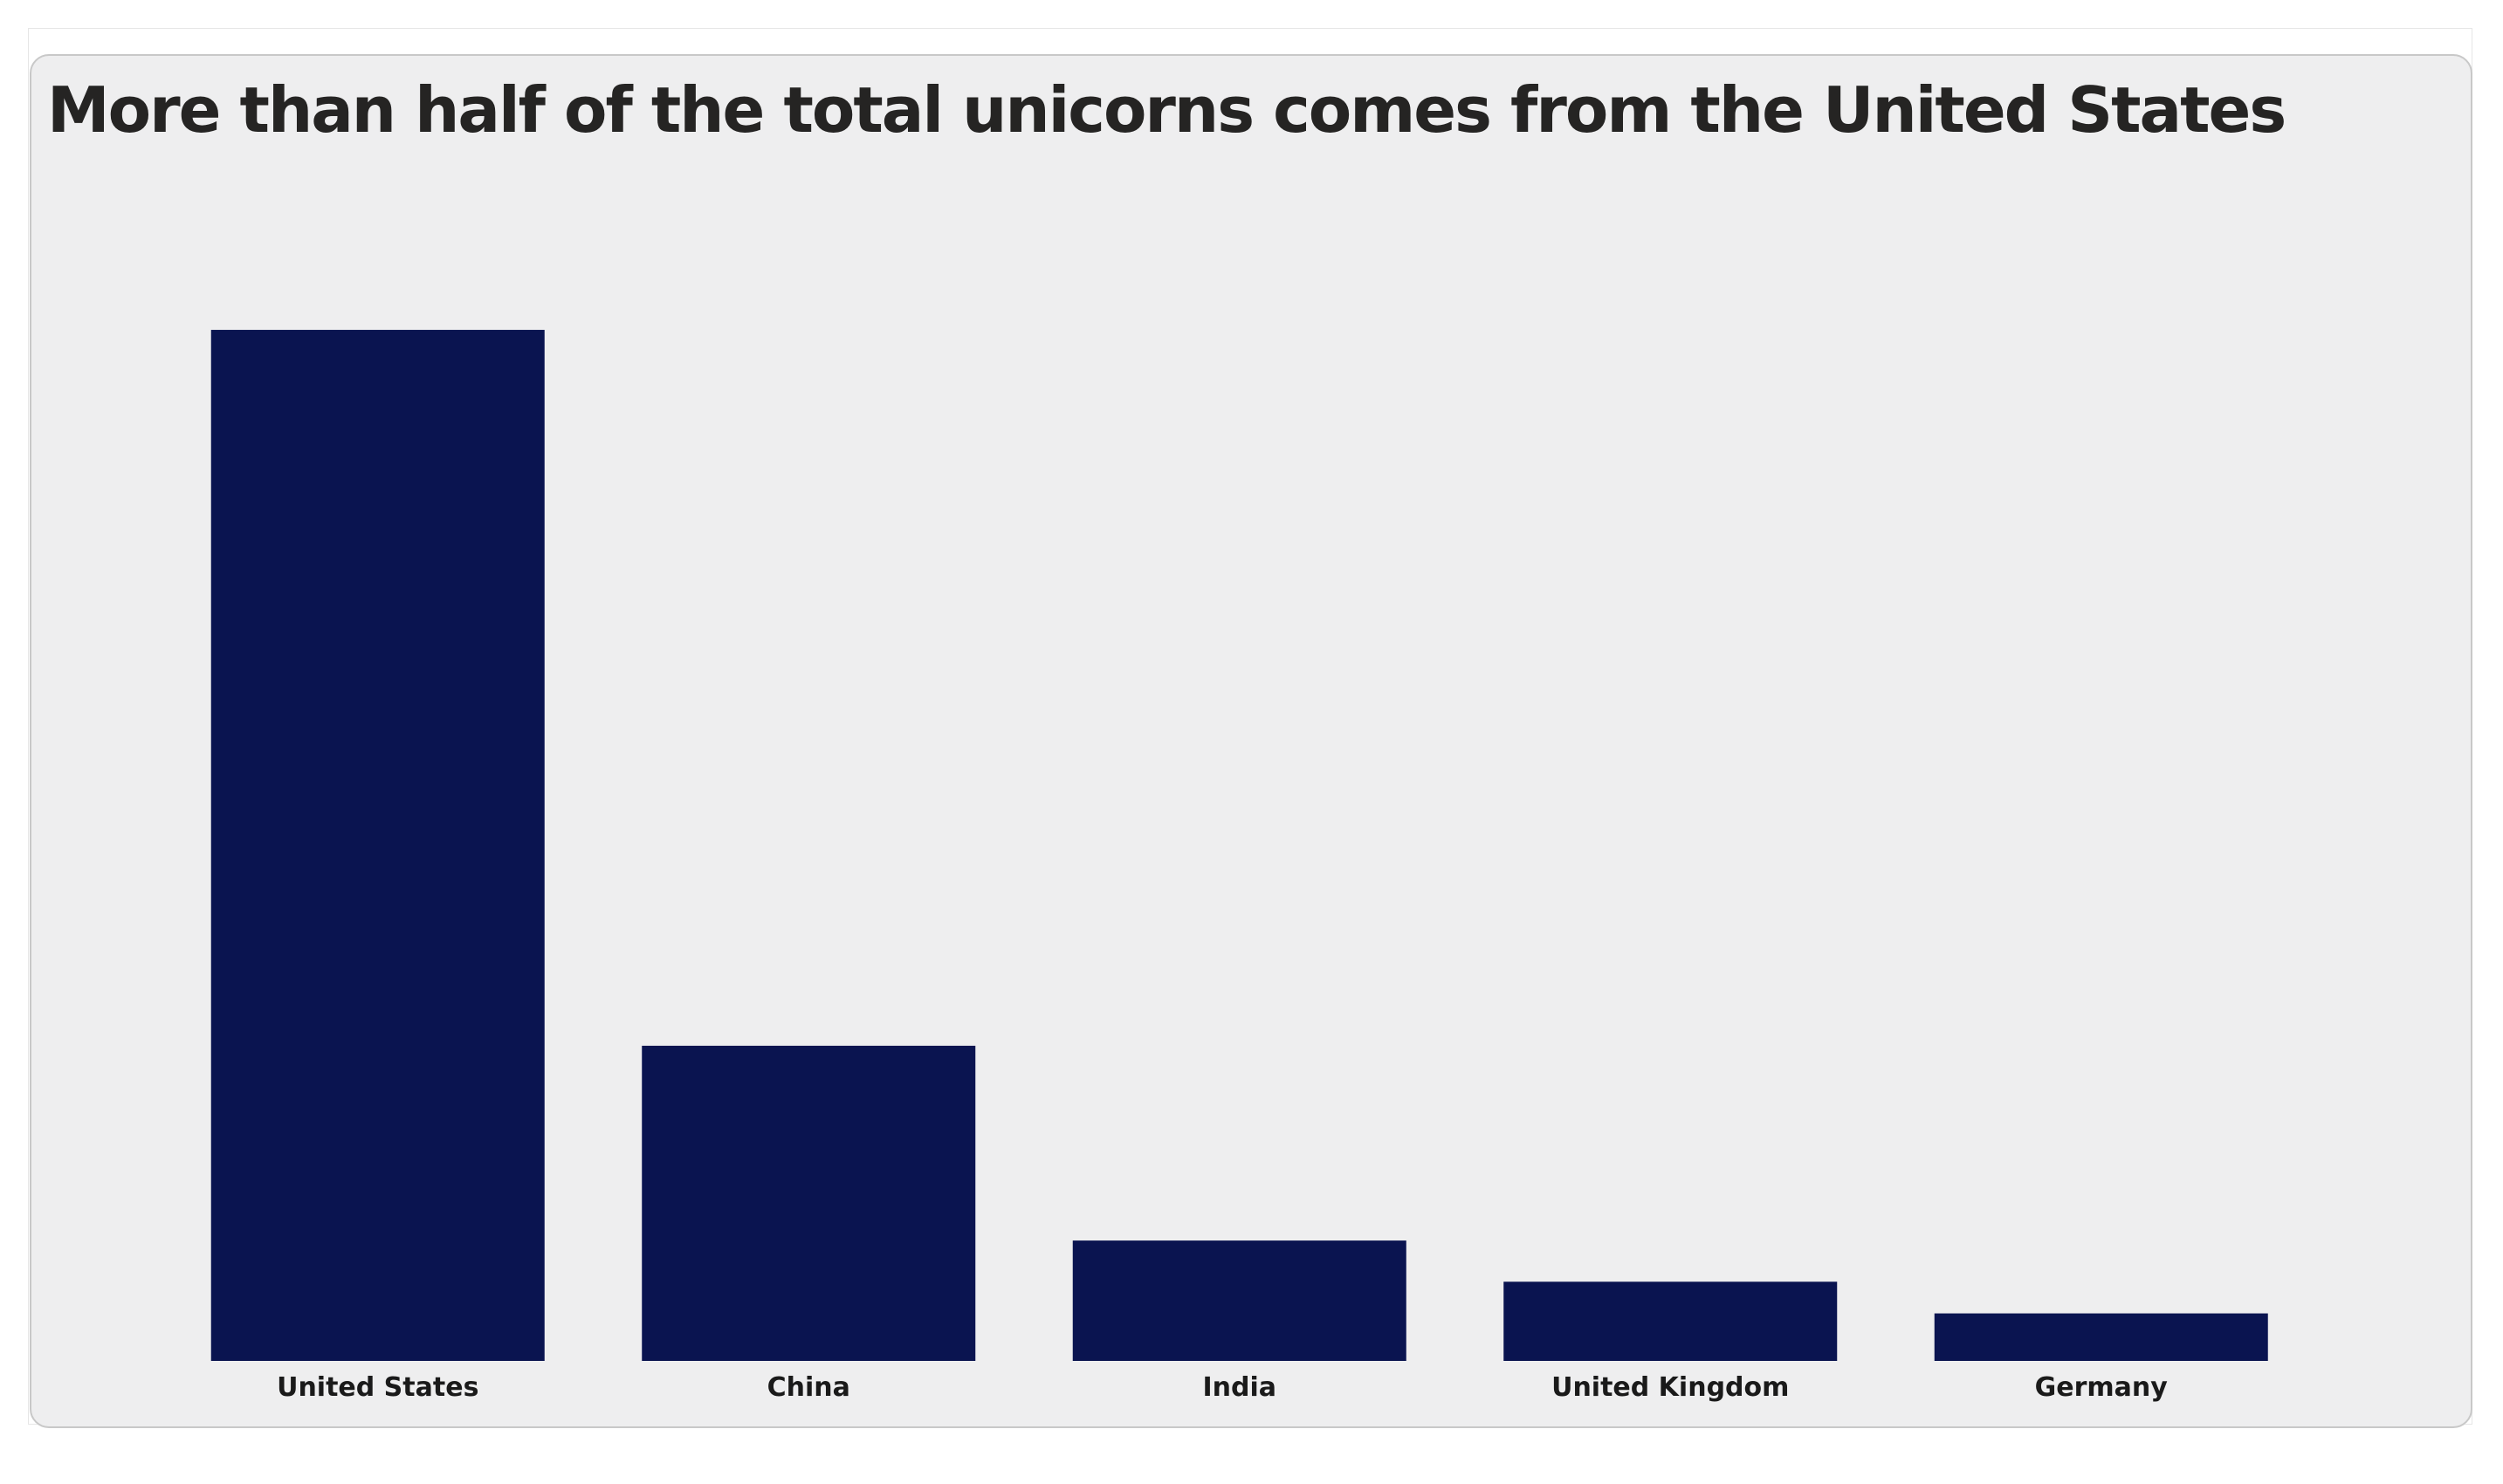  What do you see at coordinates (2101, 1337) in the screenshot?
I see `bar-germany` at bounding box center [2101, 1337].